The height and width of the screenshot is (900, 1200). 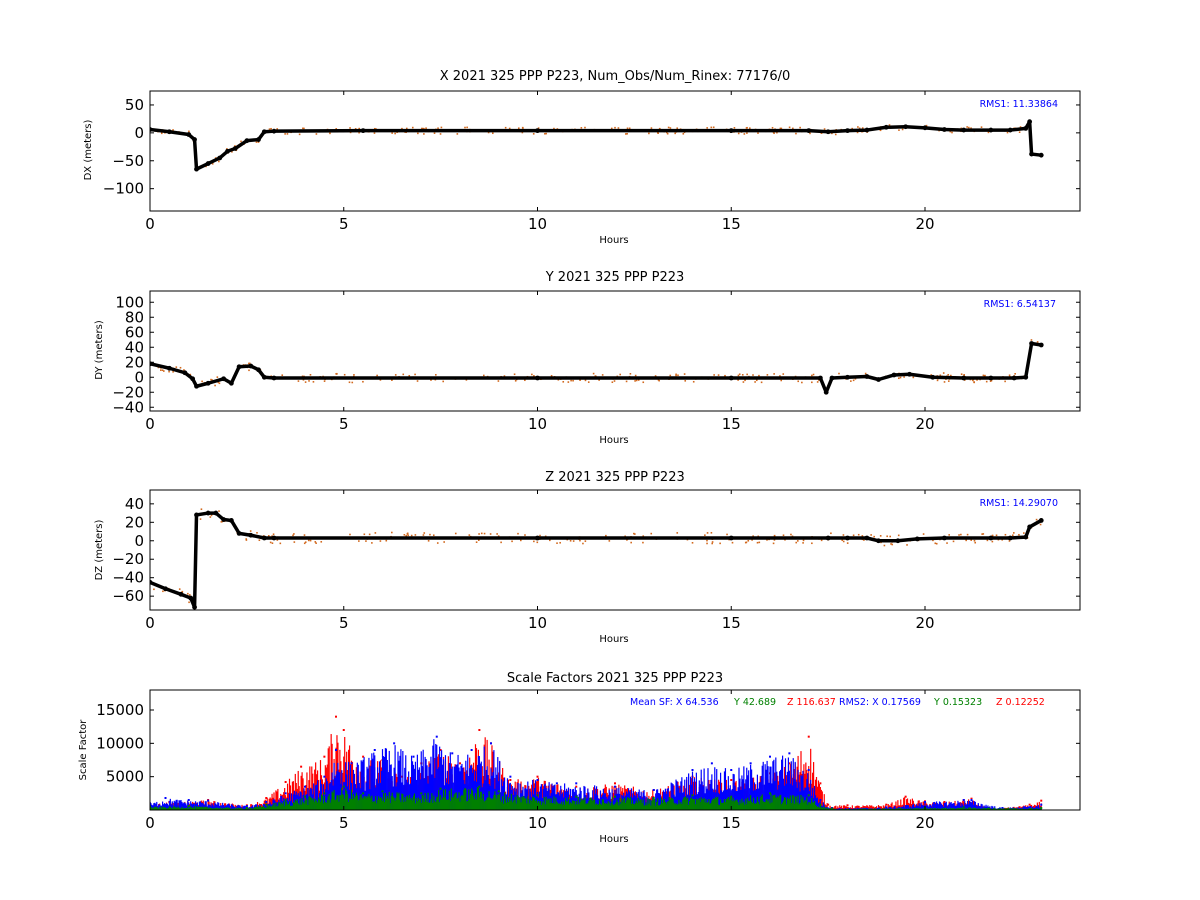 I want to click on sf-plot-area: 0 5 10 15 20 15000 10000 5000, so click(x=588, y=760).